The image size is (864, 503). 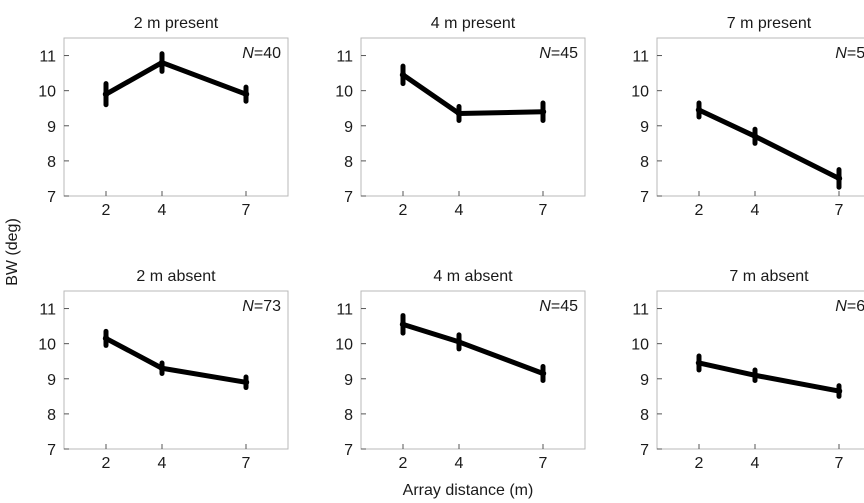 I want to click on panel-1: 2 m present N=40 7 8 9 10 11 2 4 7, so click(x=163, y=117).